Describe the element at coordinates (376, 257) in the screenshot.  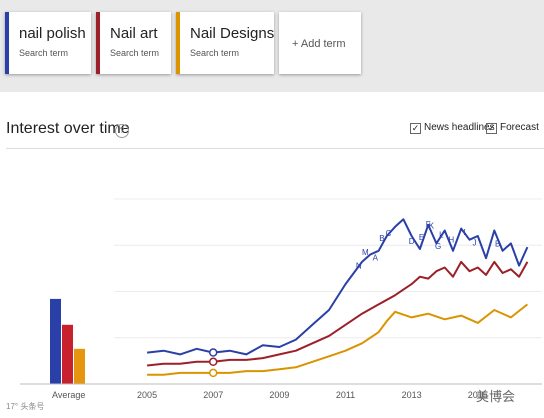
I see `news-marker: A` at that location.